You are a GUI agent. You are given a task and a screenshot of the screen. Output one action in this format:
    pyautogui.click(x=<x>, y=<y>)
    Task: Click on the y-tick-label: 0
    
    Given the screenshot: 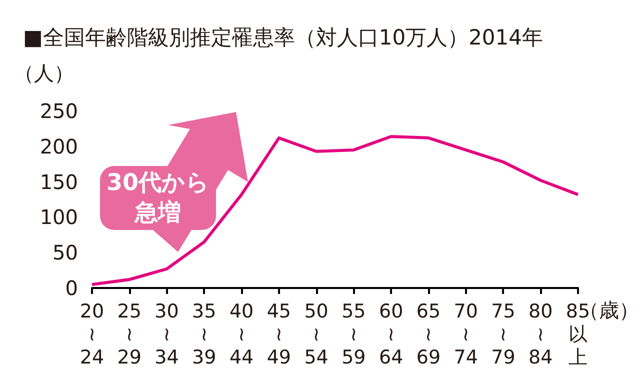 What is the action you would take?
    pyautogui.click(x=71, y=288)
    